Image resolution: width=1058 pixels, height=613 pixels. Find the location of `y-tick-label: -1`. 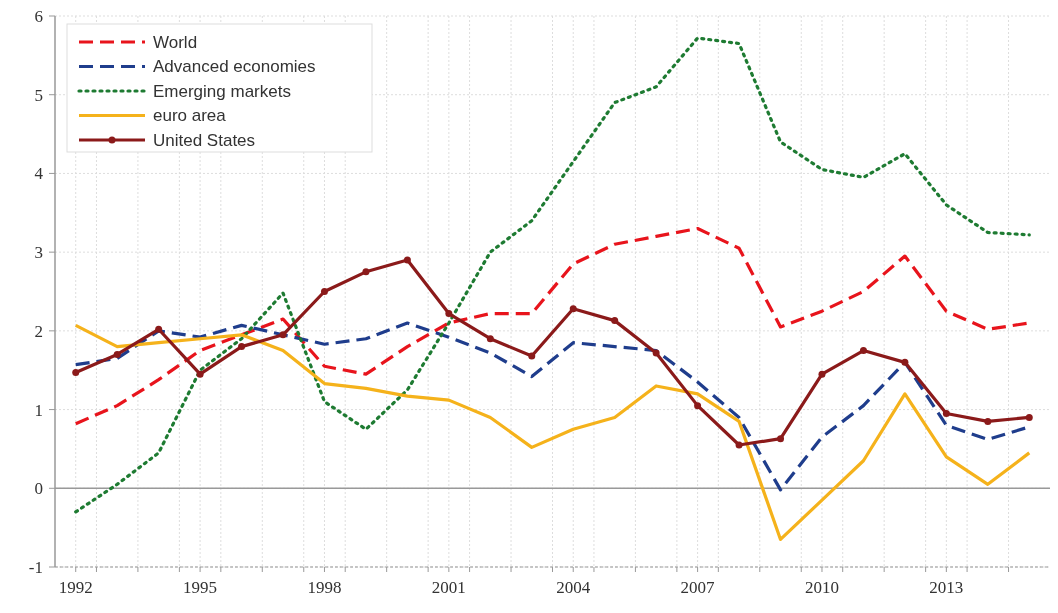

y-tick-label: -1 is located at coordinates (35, 567).